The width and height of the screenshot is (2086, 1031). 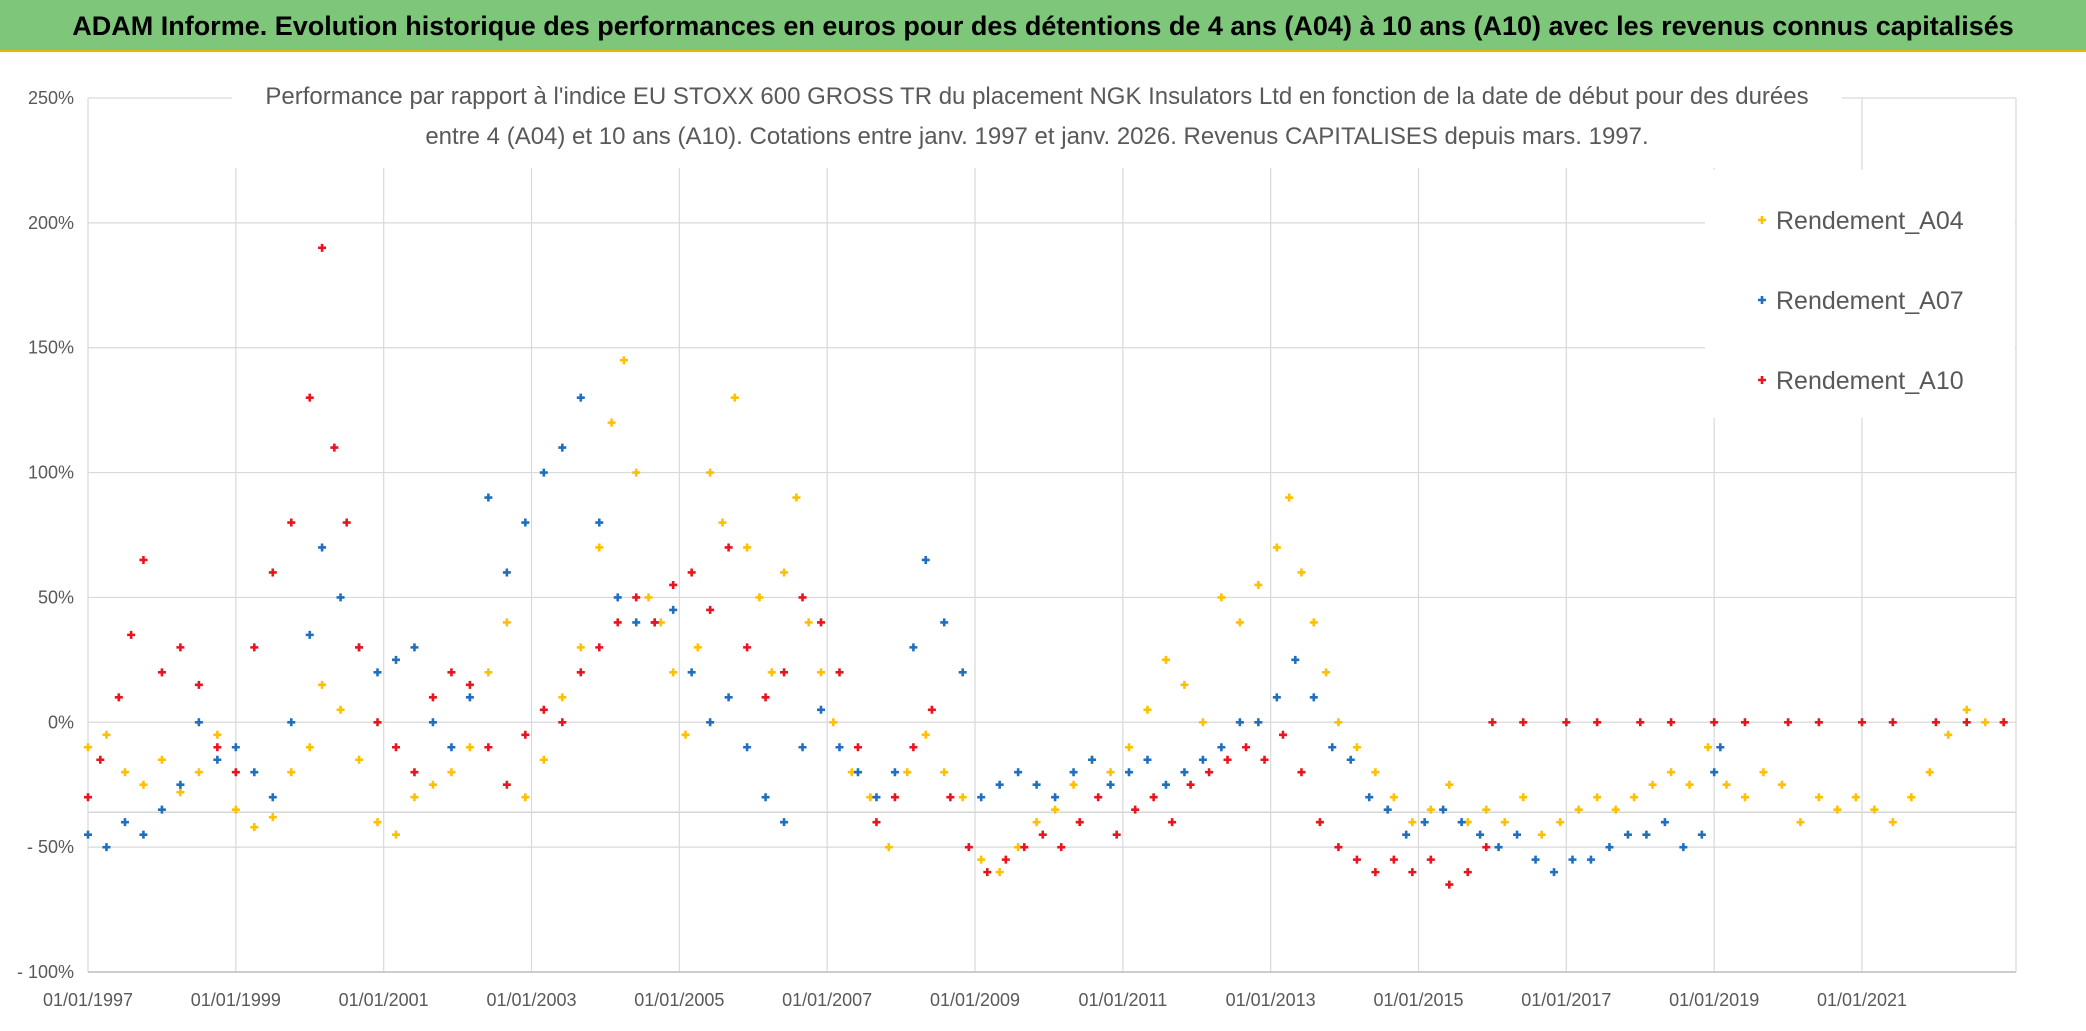 What do you see at coordinates (384, 1000) in the screenshot?
I see `x-tick-label: 01/01/2001` at bounding box center [384, 1000].